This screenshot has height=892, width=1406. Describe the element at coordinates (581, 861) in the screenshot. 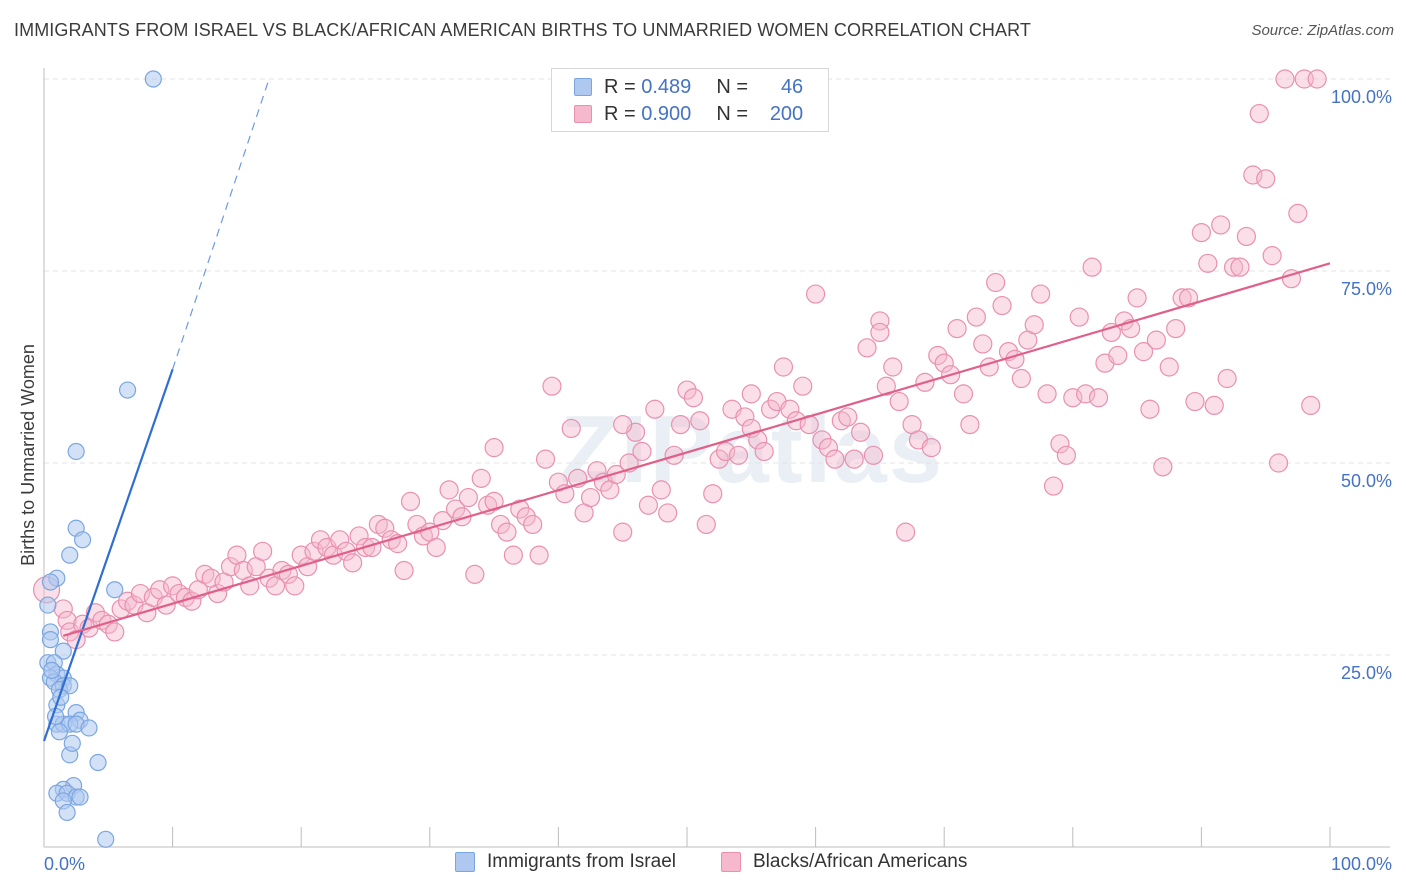

I see `israel-legend-label: Immigrants from Israel` at that location.